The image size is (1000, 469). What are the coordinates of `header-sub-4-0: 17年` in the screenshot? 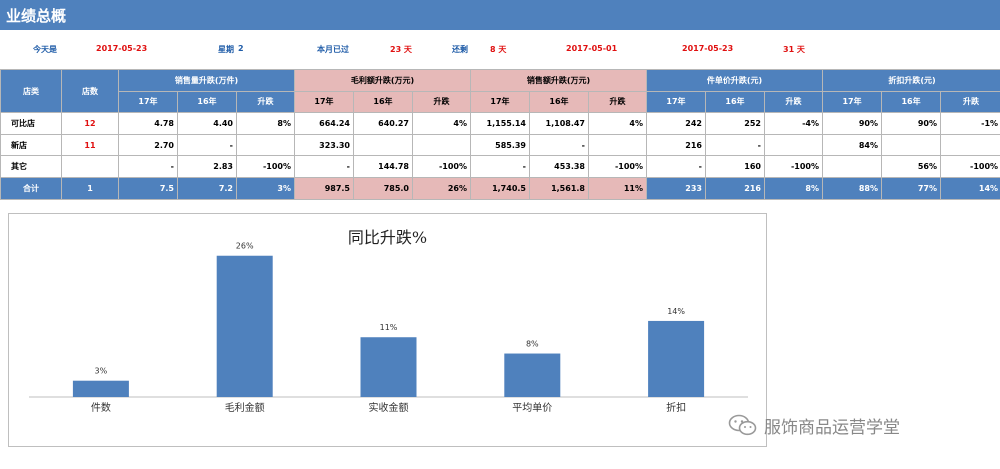 It's located at (852, 102).